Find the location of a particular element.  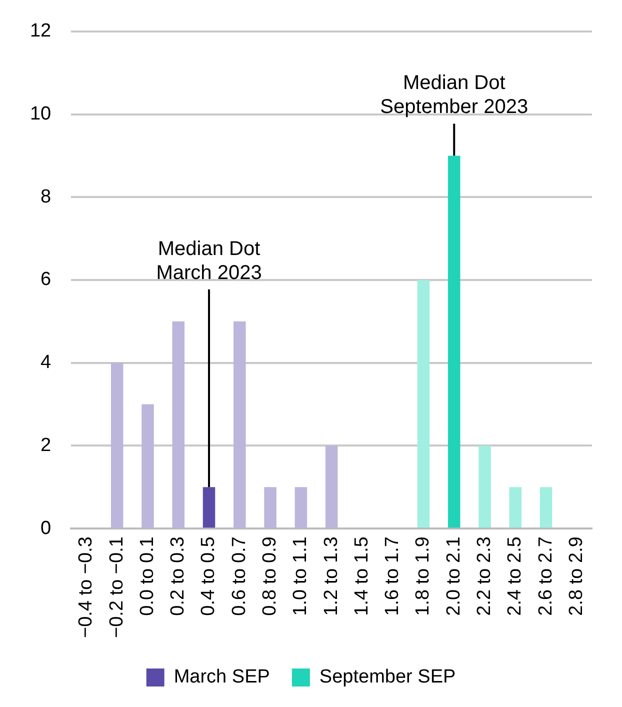

x-tick-label: 0.2 to 0.3 is located at coordinates (178, 576).